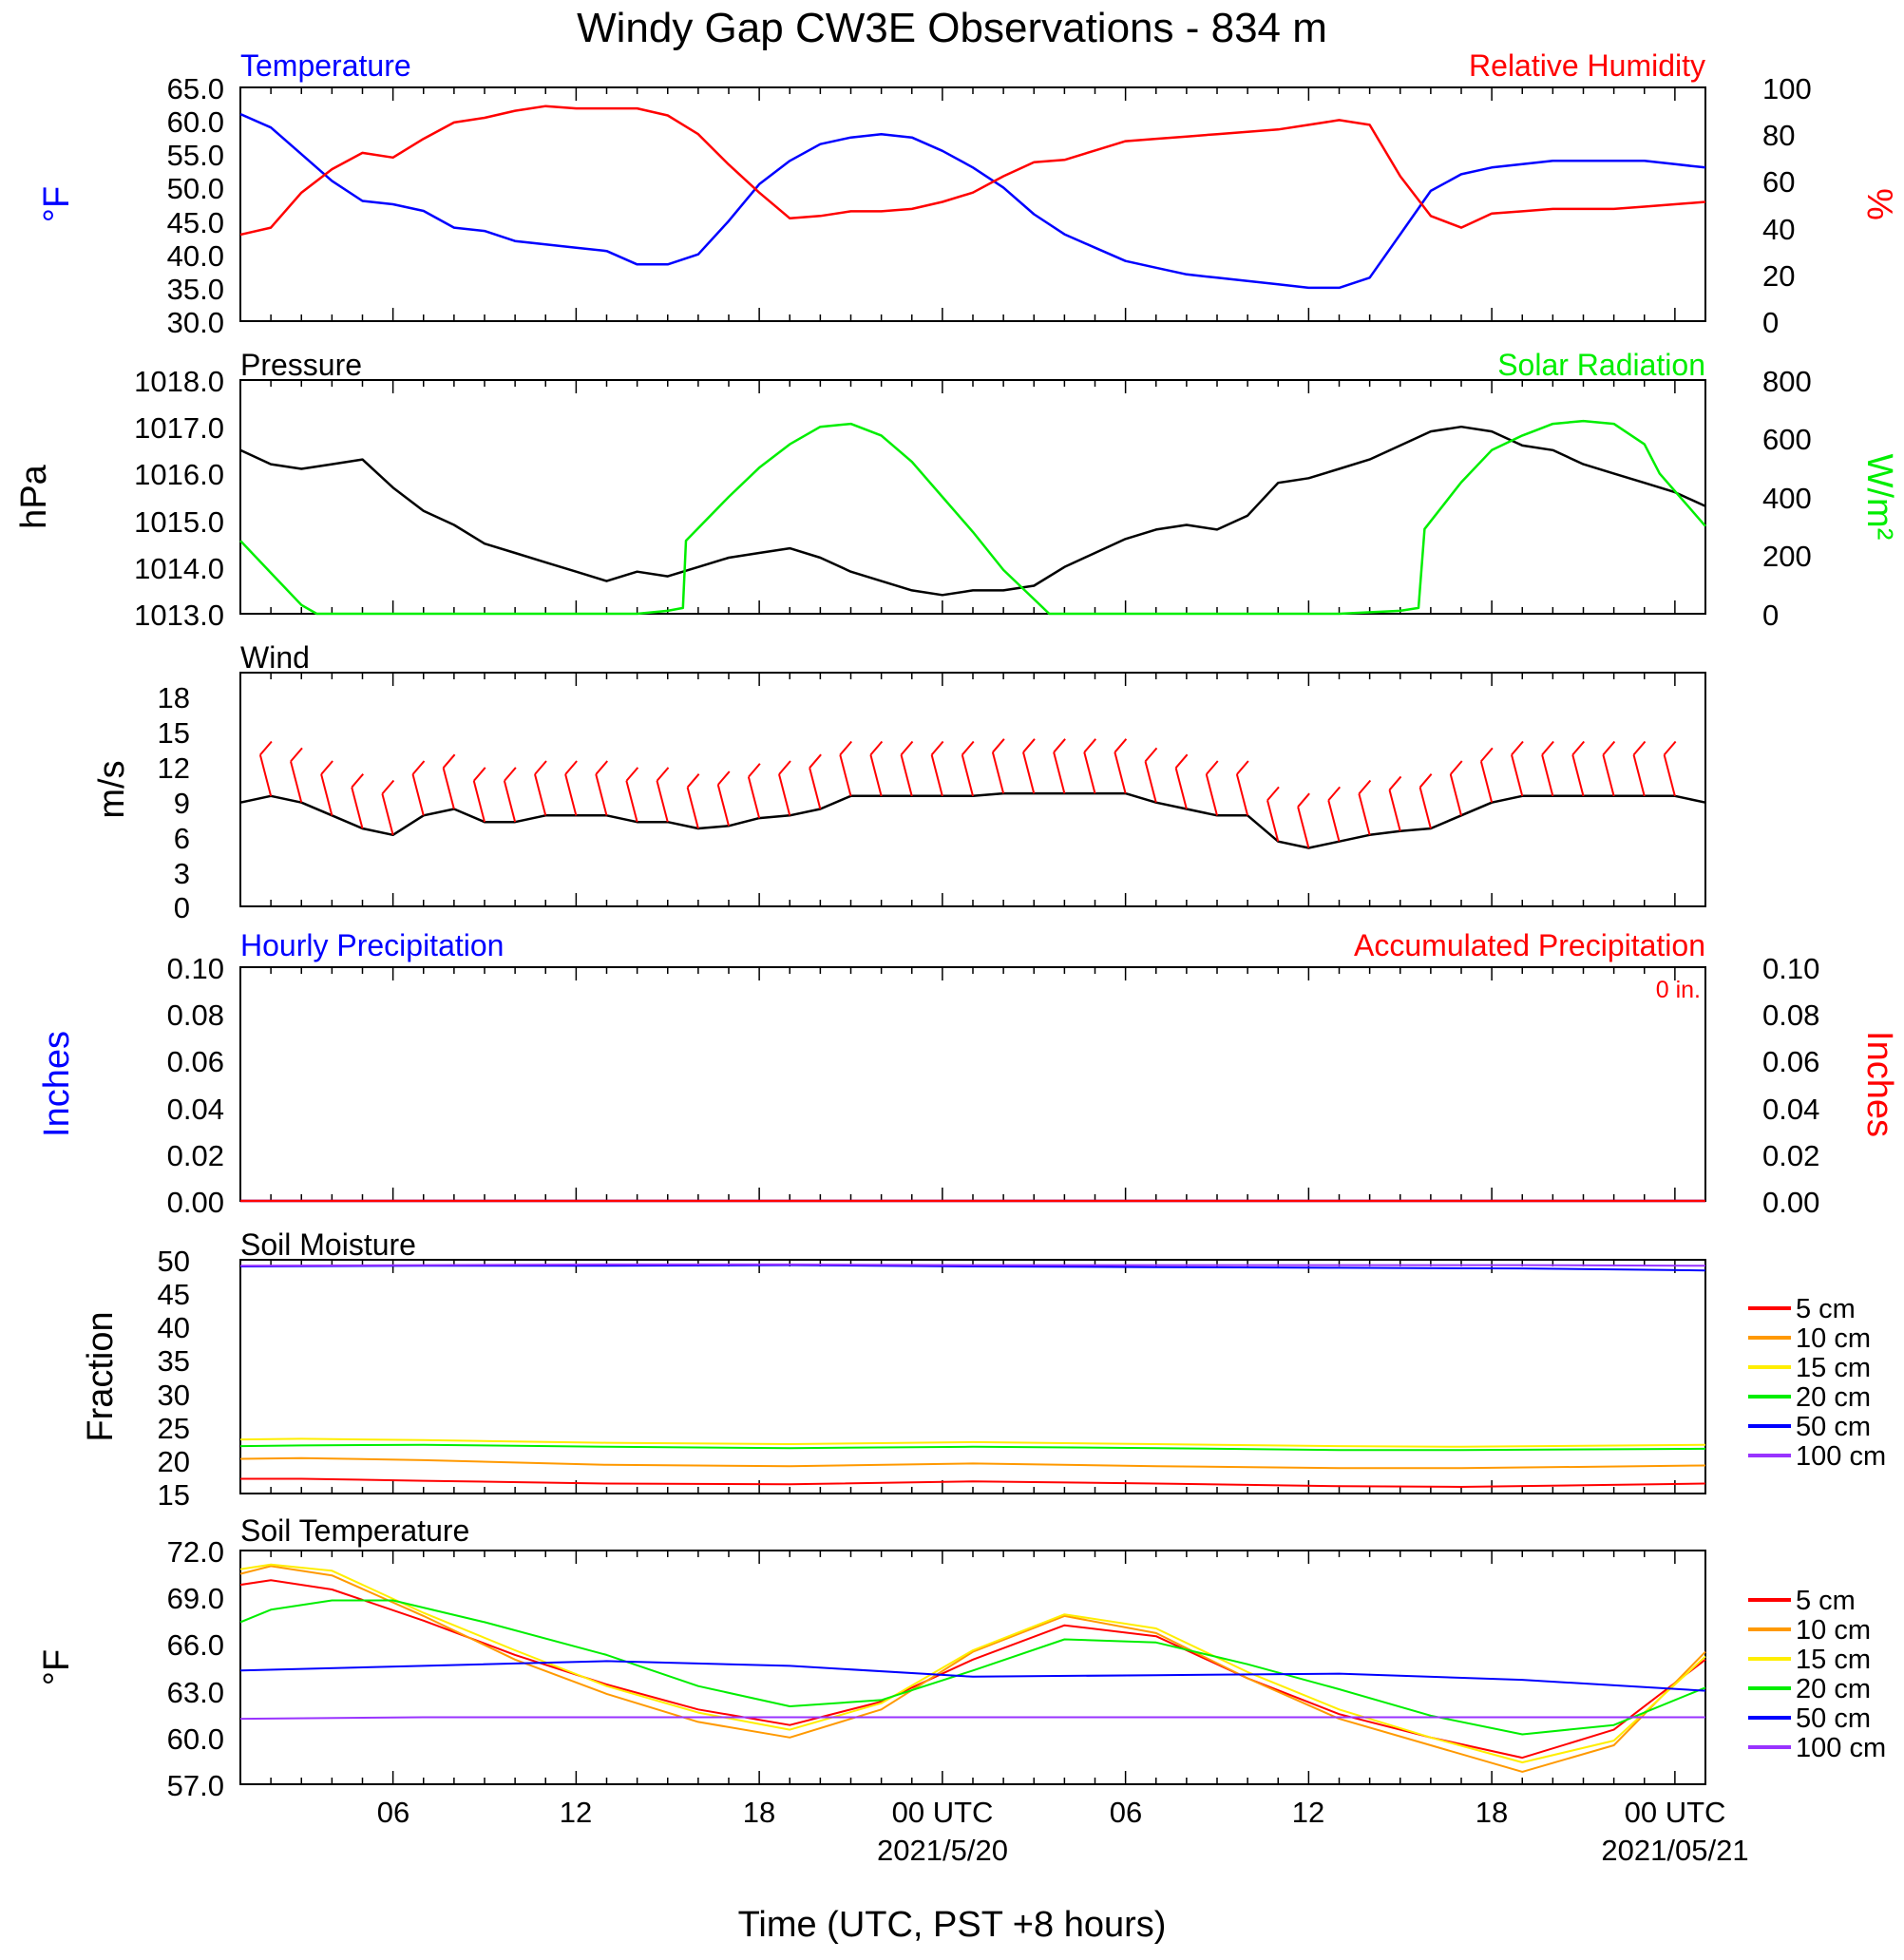  Describe the element at coordinates (952, 28) in the screenshot. I see `chart-title: Windy Gap CW3E Observations - 834 m` at that location.